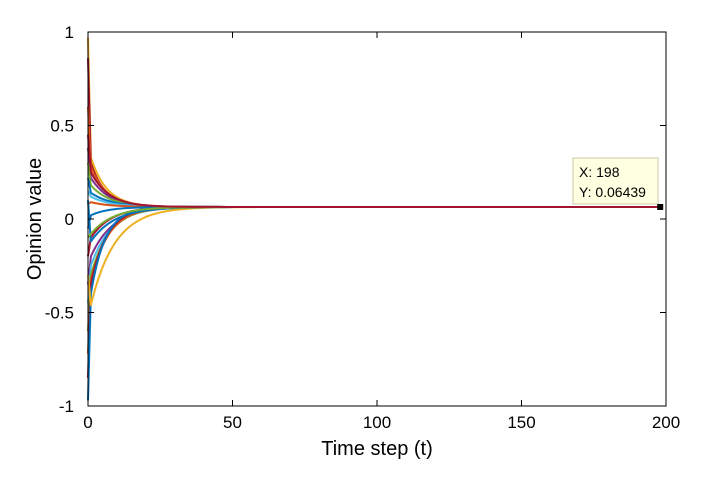 The height and width of the screenshot is (481, 706). What do you see at coordinates (615, 181) in the screenshot?
I see `data-tip-box` at bounding box center [615, 181].